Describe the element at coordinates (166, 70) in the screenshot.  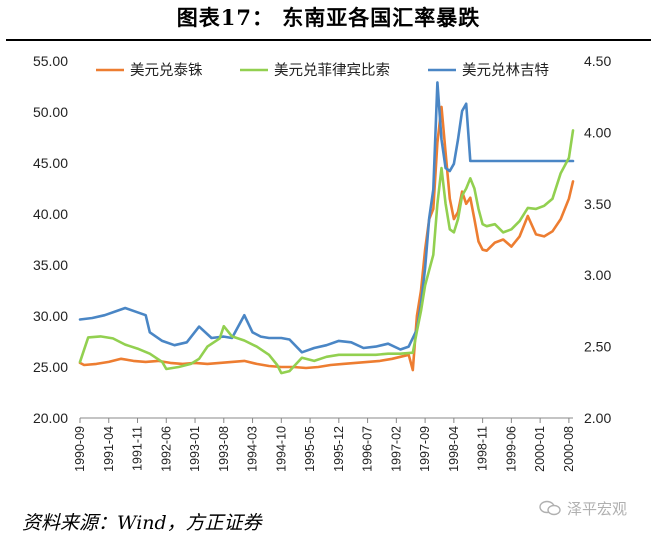
I see `legend-label: 美元兑泰铢` at that location.